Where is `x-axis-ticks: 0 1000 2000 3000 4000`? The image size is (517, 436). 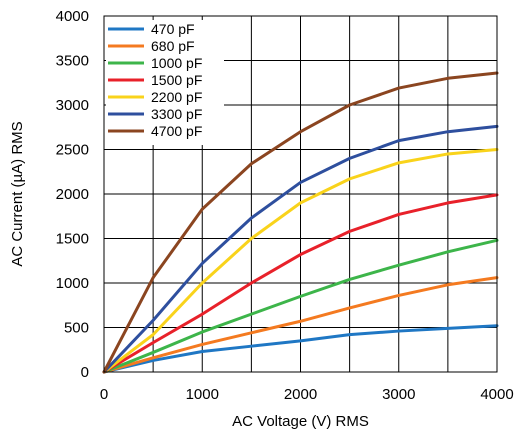 x-axis-ticks: 0 1000 2000 3000 4000 is located at coordinates (307, 394).